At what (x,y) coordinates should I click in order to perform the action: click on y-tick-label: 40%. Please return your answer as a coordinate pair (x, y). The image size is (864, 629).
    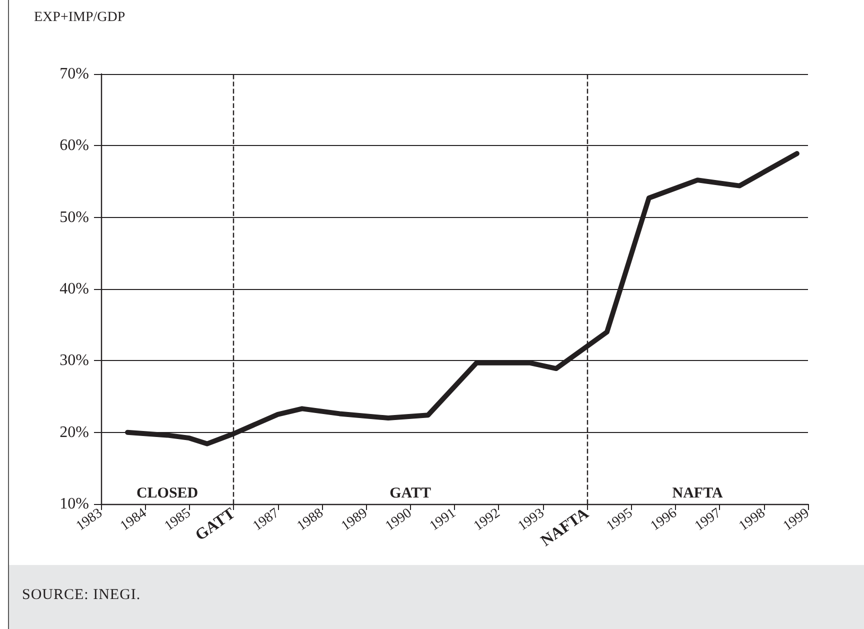
    Looking at the image, I should click on (74, 289).